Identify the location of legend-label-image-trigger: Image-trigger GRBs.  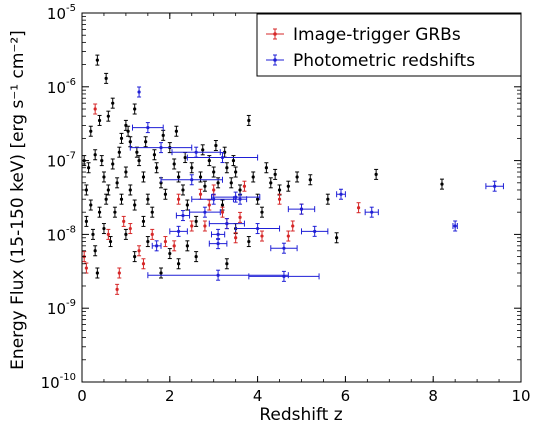
(377, 35).